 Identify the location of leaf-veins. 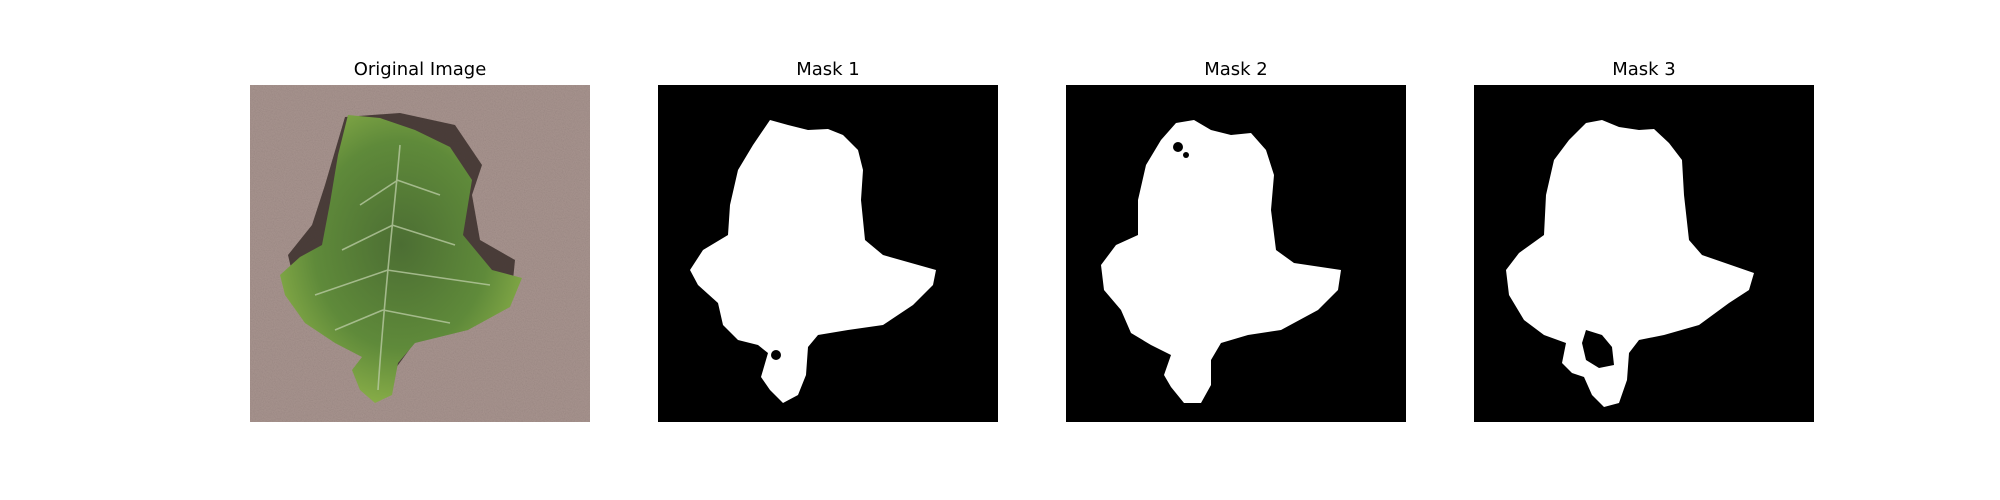
(402, 267).